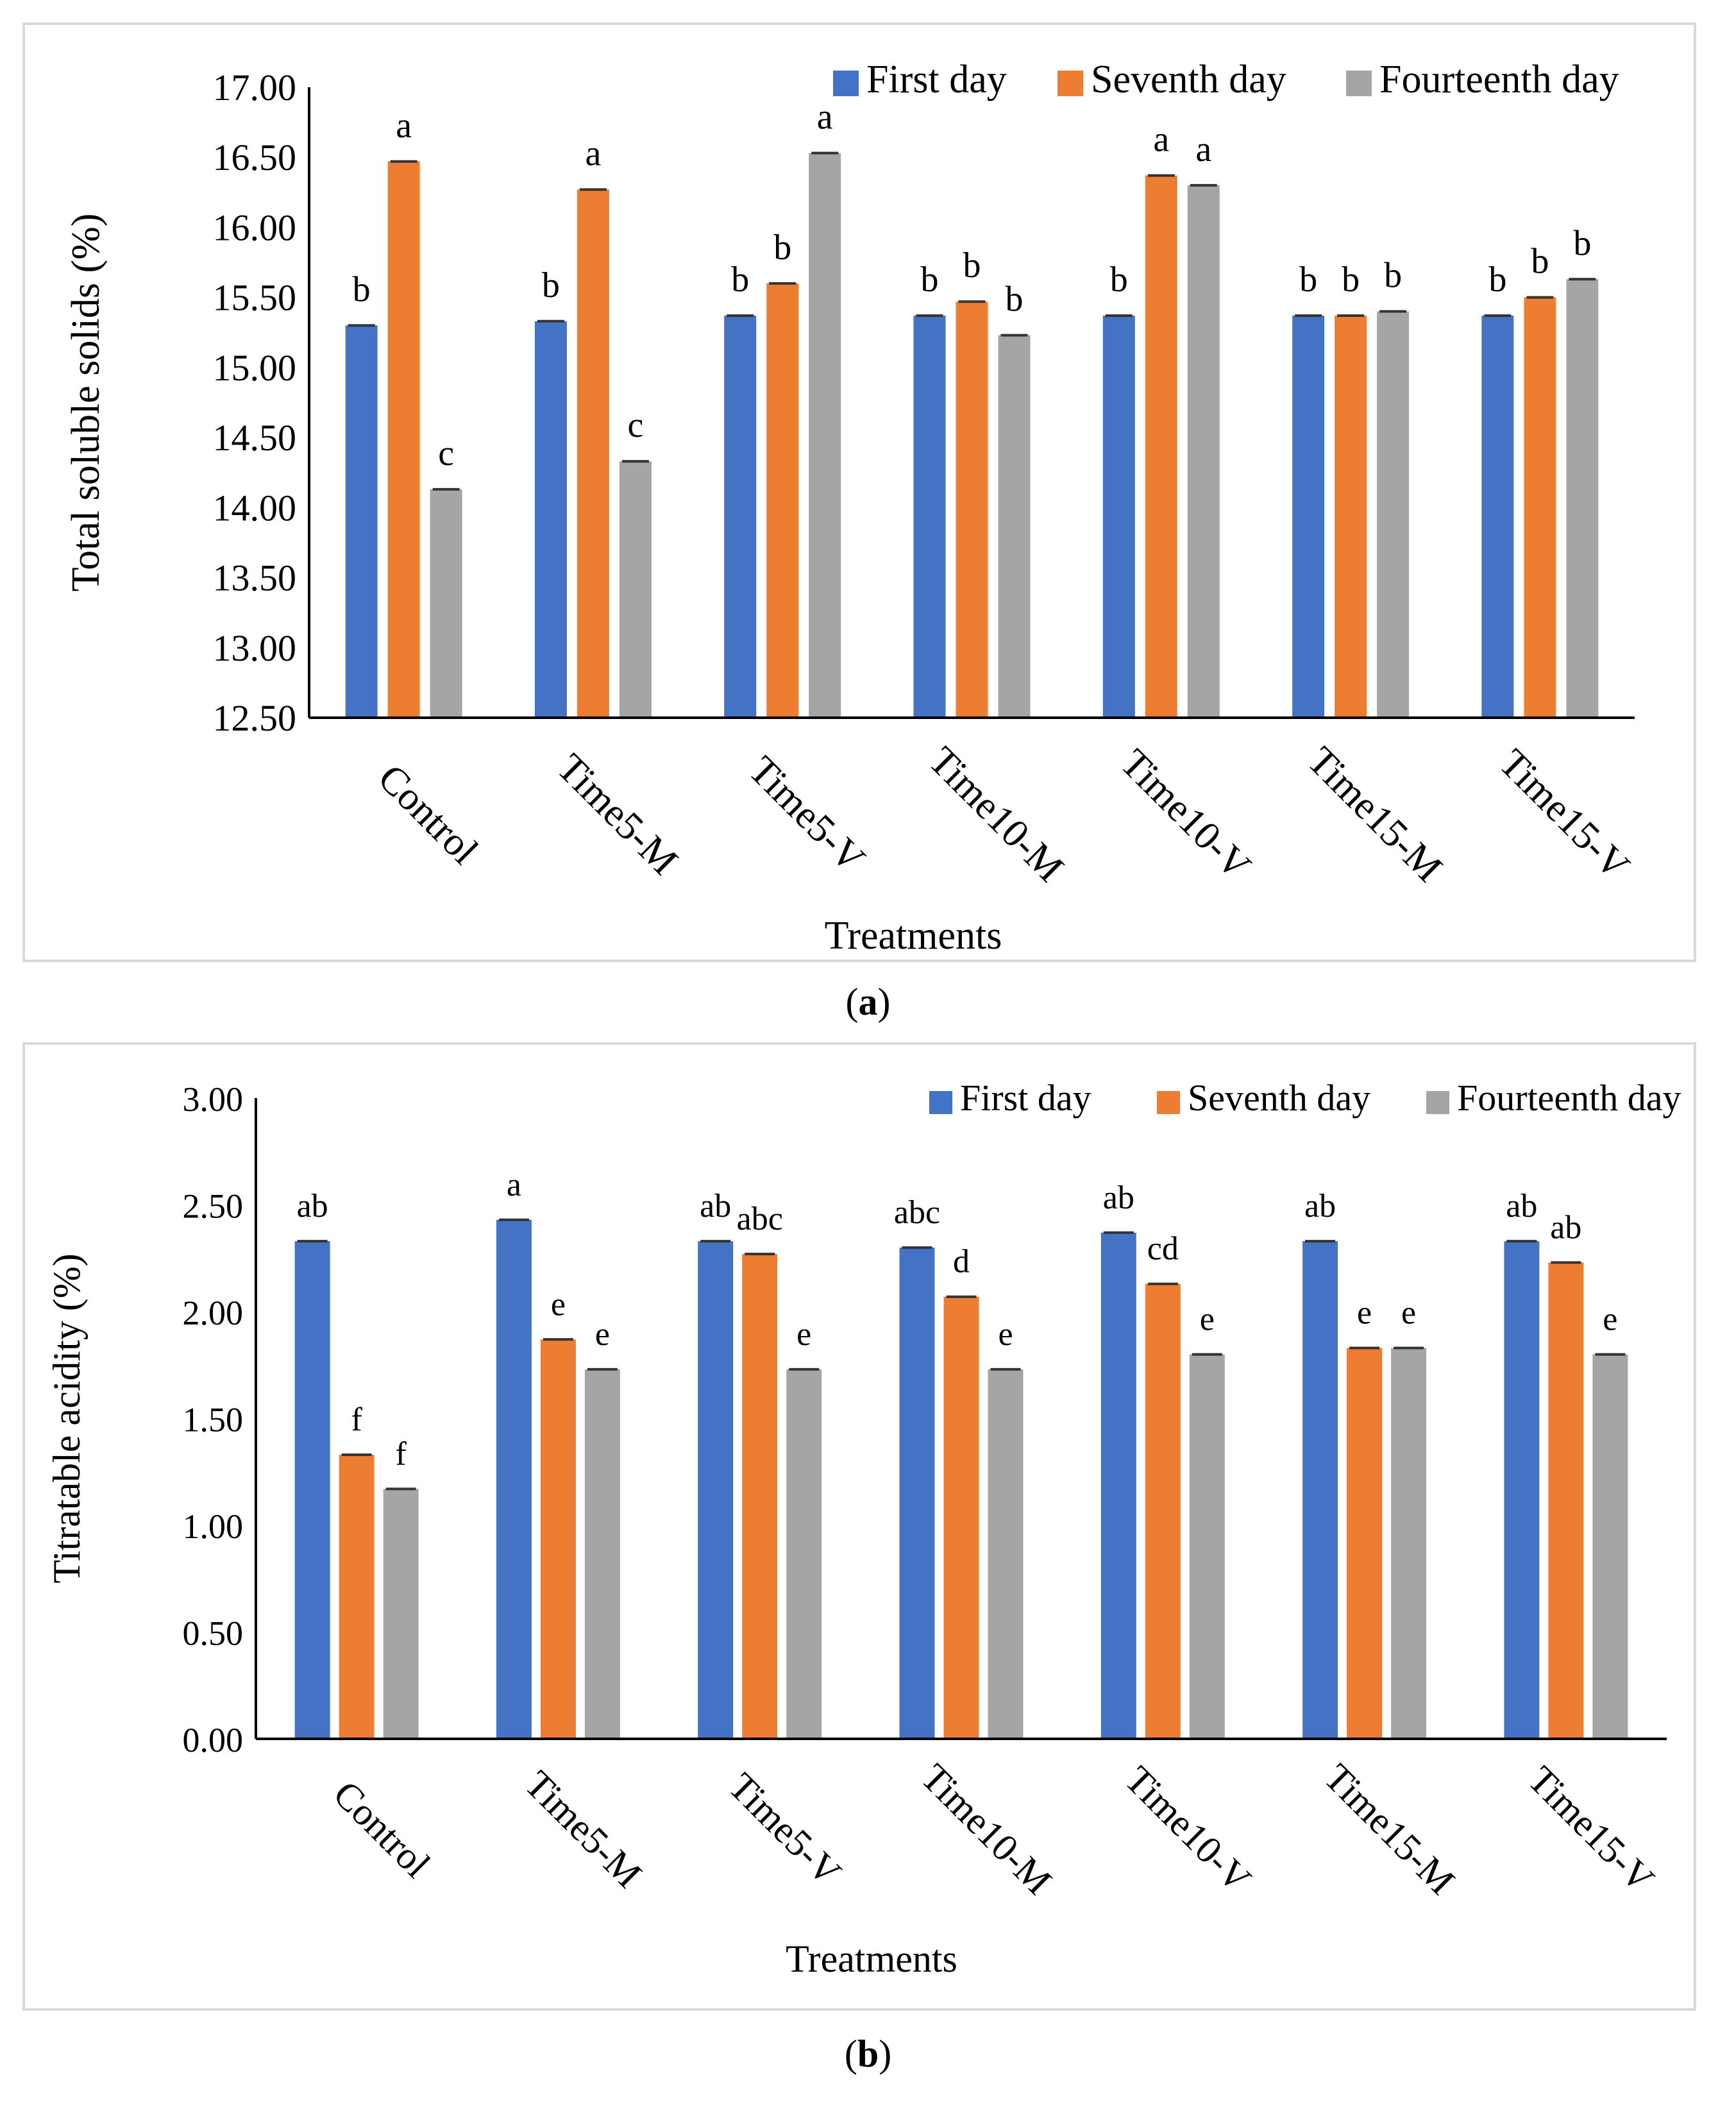 The height and width of the screenshot is (2107, 1736). What do you see at coordinates (1390, 1829) in the screenshot?
I see `category-label: Time15-M` at bounding box center [1390, 1829].